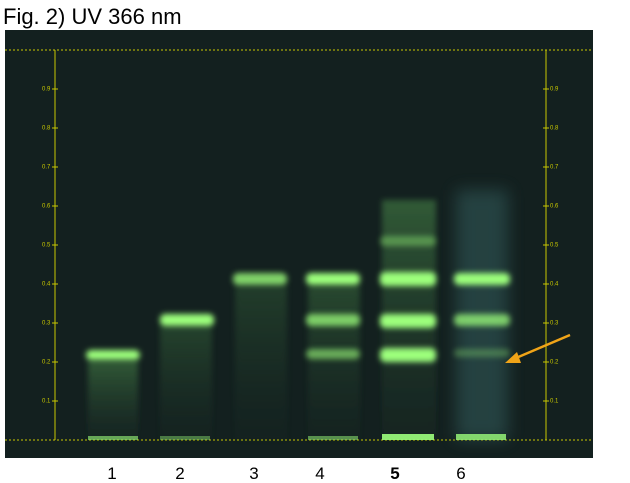 The height and width of the screenshot is (483, 630). What do you see at coordinates (538, 348) in the screenshot?
I see `arrow` at bounding box center [538, 348].